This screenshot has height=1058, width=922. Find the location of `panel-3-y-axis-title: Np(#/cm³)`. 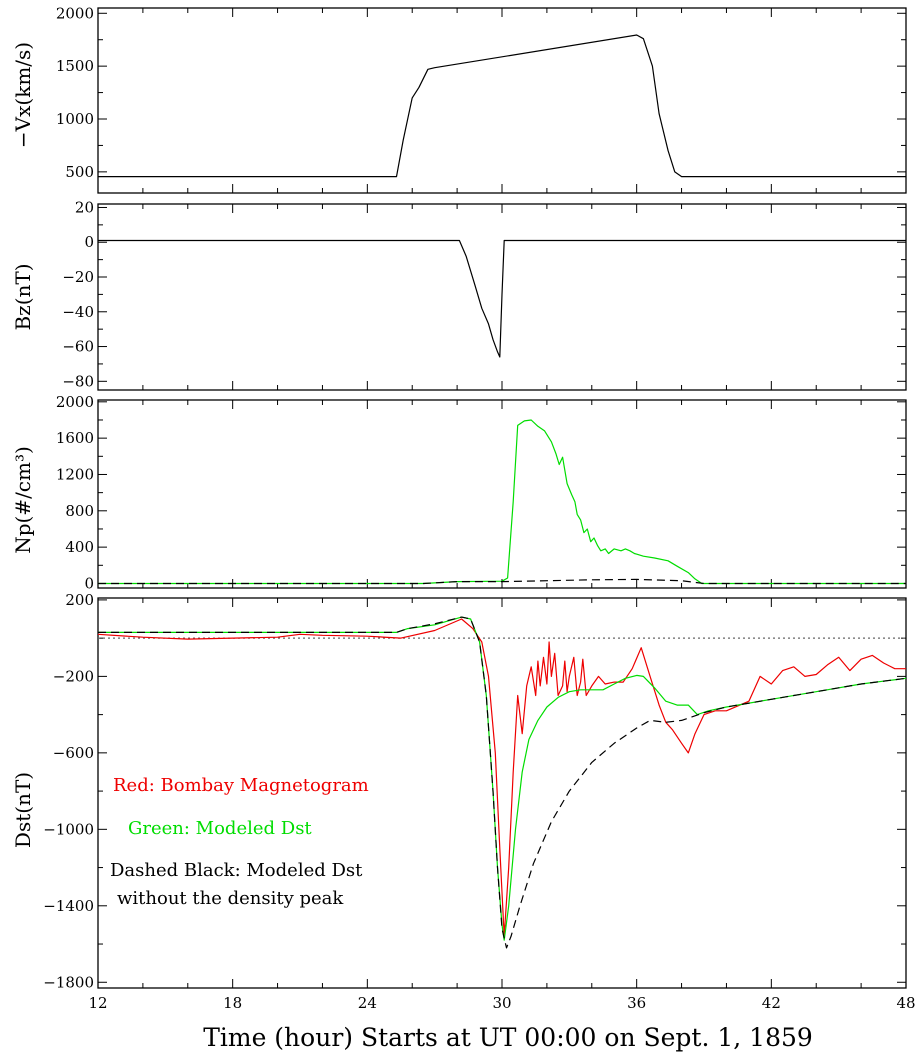

panel-3-y-axis-title: Np(#/cm³) is located at coordinates (23, 500).